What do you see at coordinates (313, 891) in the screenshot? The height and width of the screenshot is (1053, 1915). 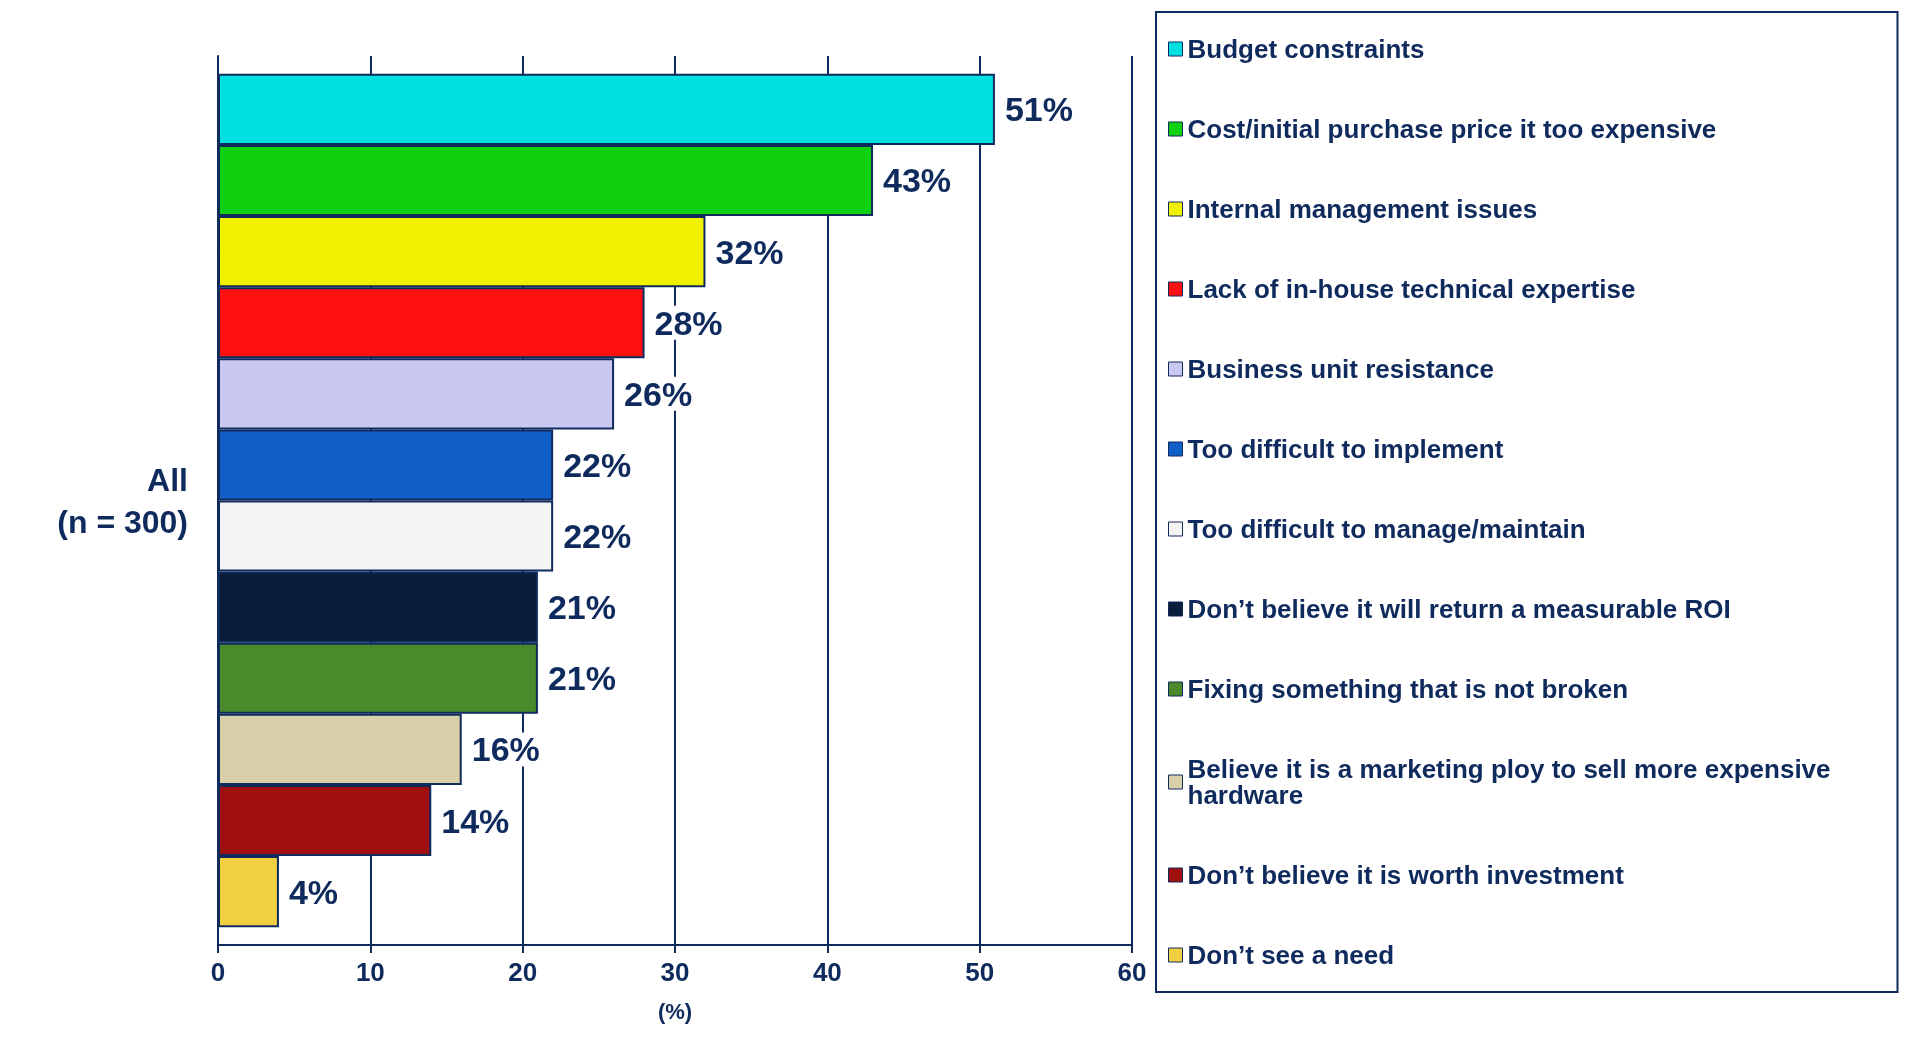 I see `data-label: 4%` at bounding box center [313, 891].